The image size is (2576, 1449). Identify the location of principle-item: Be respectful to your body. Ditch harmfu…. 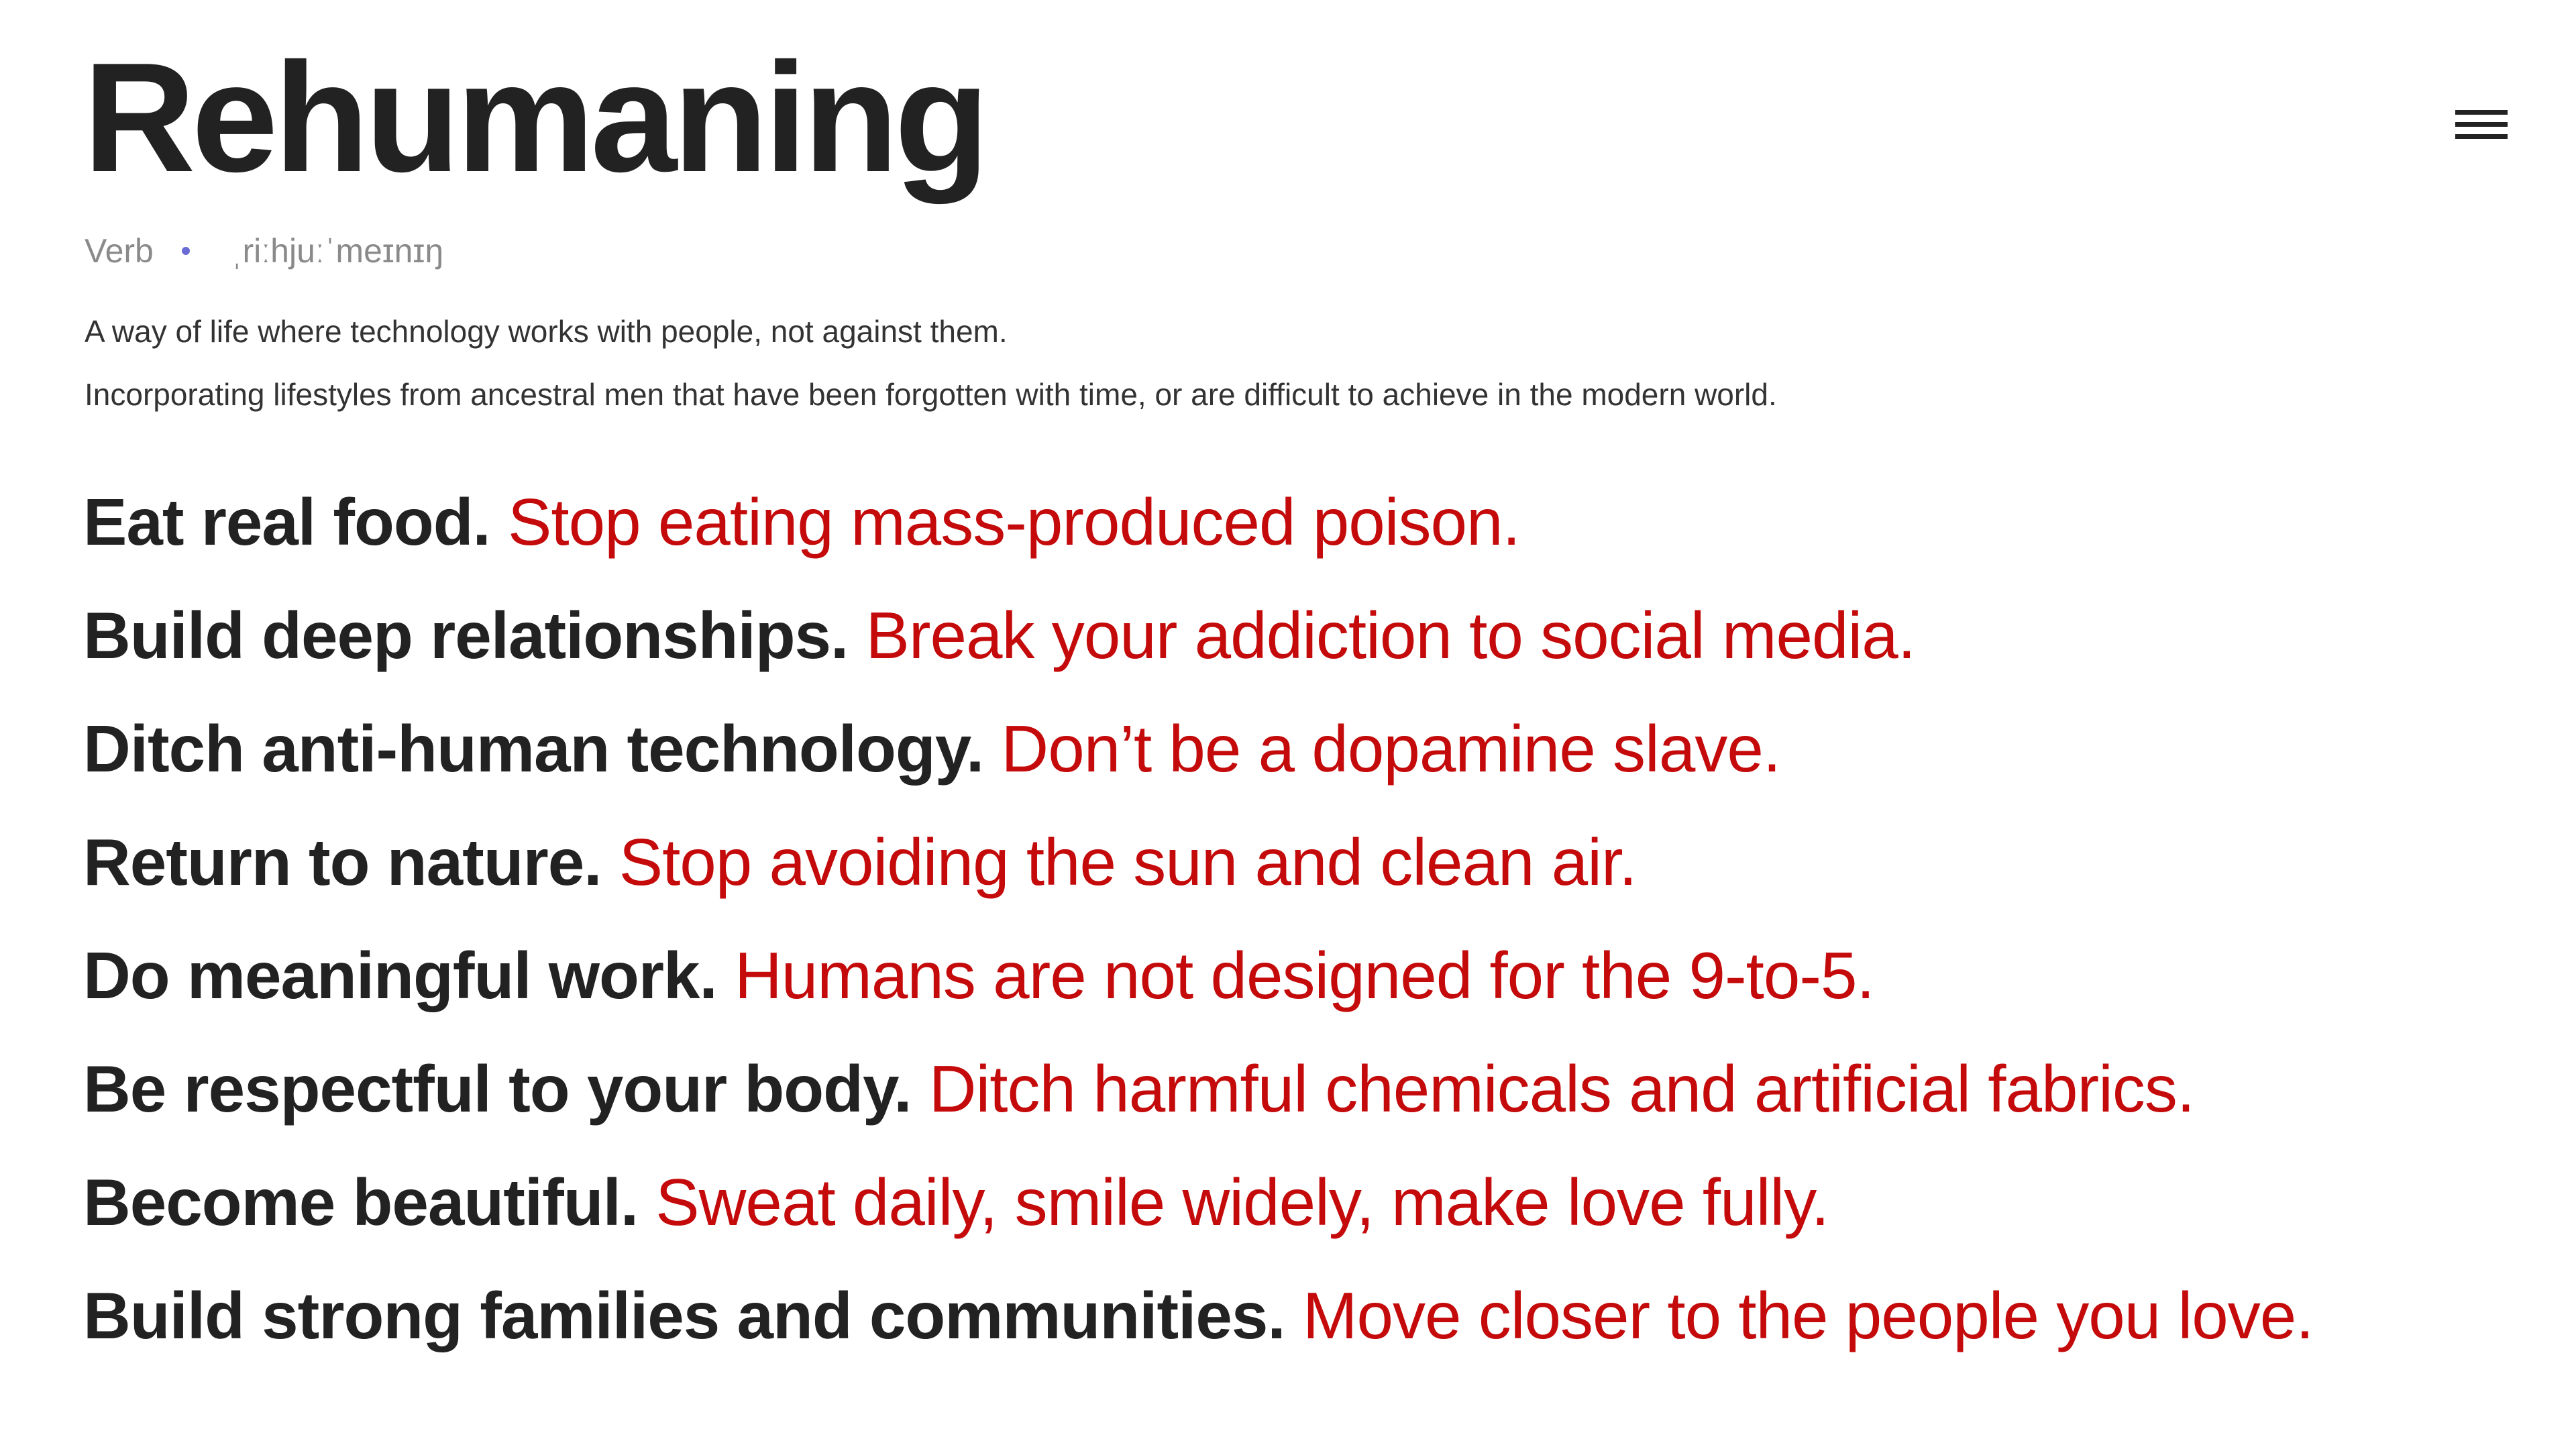
(1198, 1105).